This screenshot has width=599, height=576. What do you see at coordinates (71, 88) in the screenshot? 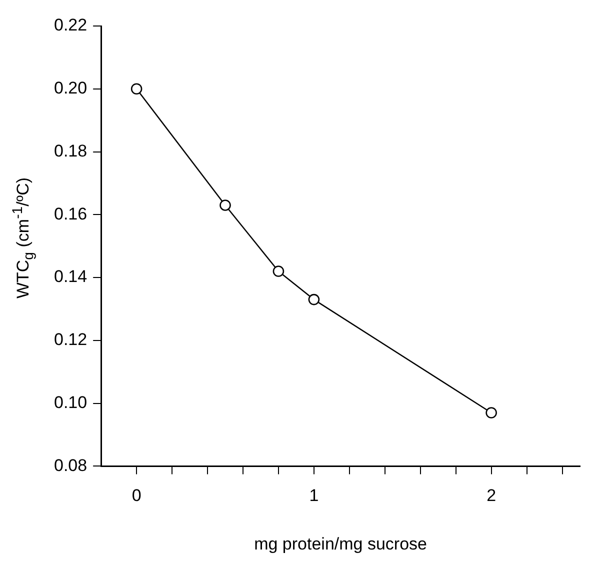
I see `y-tick-label: 0.20` at bounding box center [71, 88].